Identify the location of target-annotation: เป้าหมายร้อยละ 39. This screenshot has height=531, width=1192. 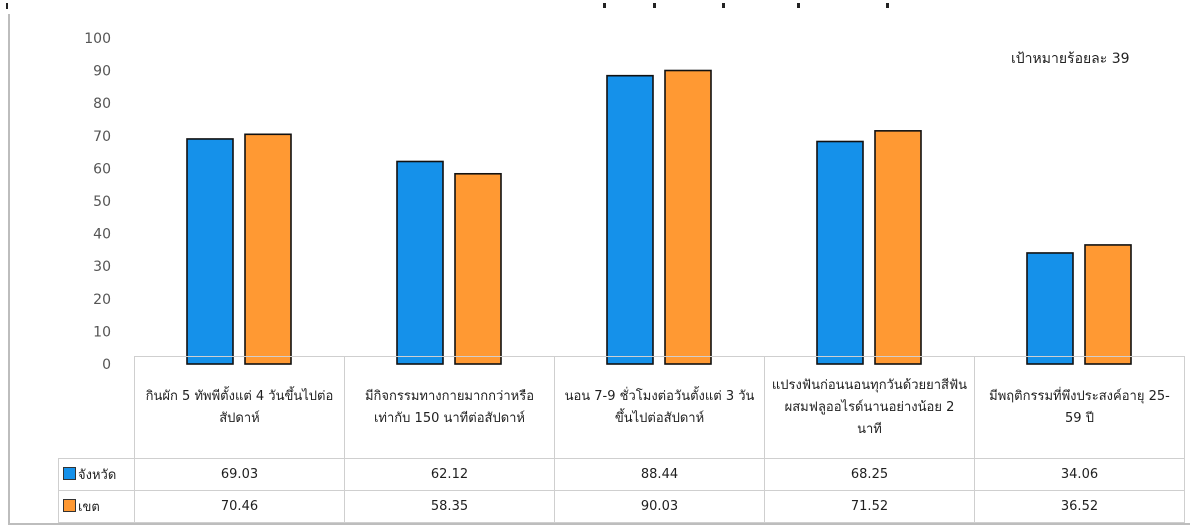
(1070, 59).